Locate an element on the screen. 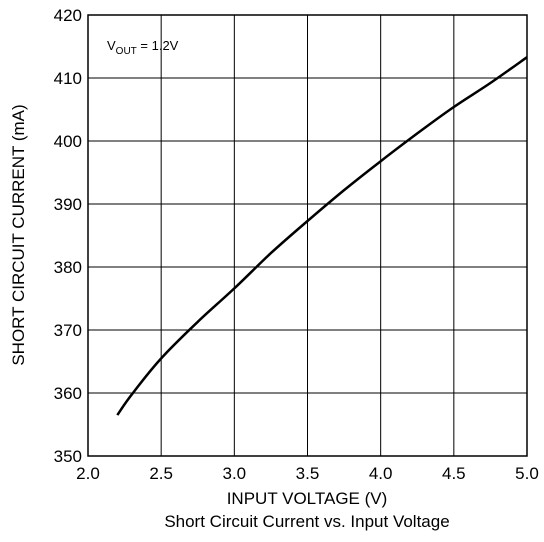 This screenshot has height=542, width=544. annotation-value: = 1.2V is located at coordinates (158, 45).